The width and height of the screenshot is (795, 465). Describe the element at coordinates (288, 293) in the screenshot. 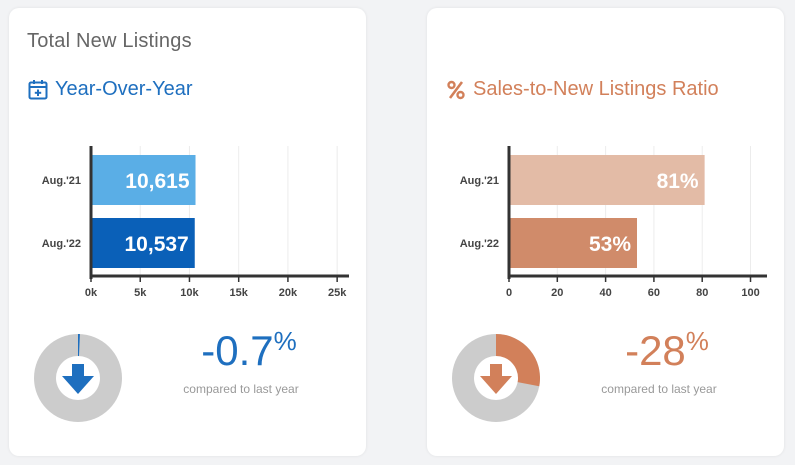

I see `x-tick-label: 20k` at that location.